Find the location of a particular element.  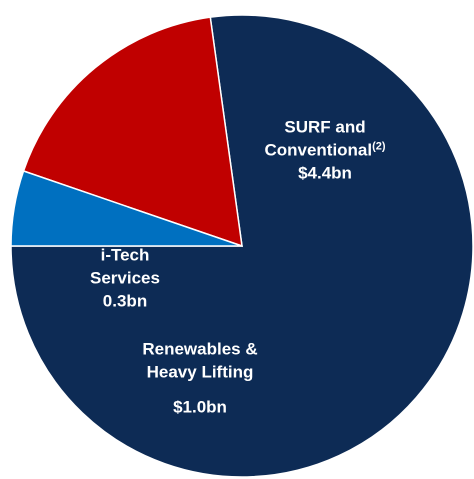

value-label: $4.4bn is located at coordinates (325, 173).